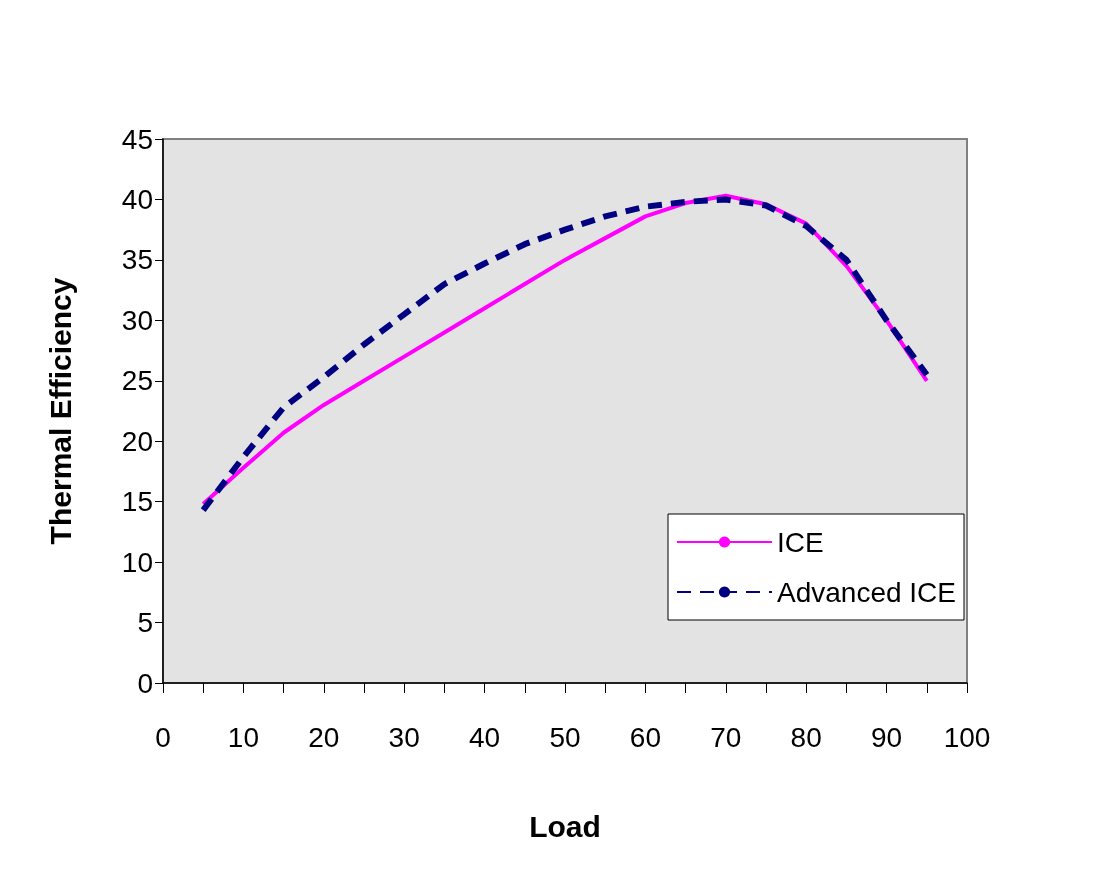 The height and width of the screenshot is (880, 1100). What do you see at coordinates (324, 737) in the screenshot?
I see `x-tick-label: 20` at bounding box center [324, 737].